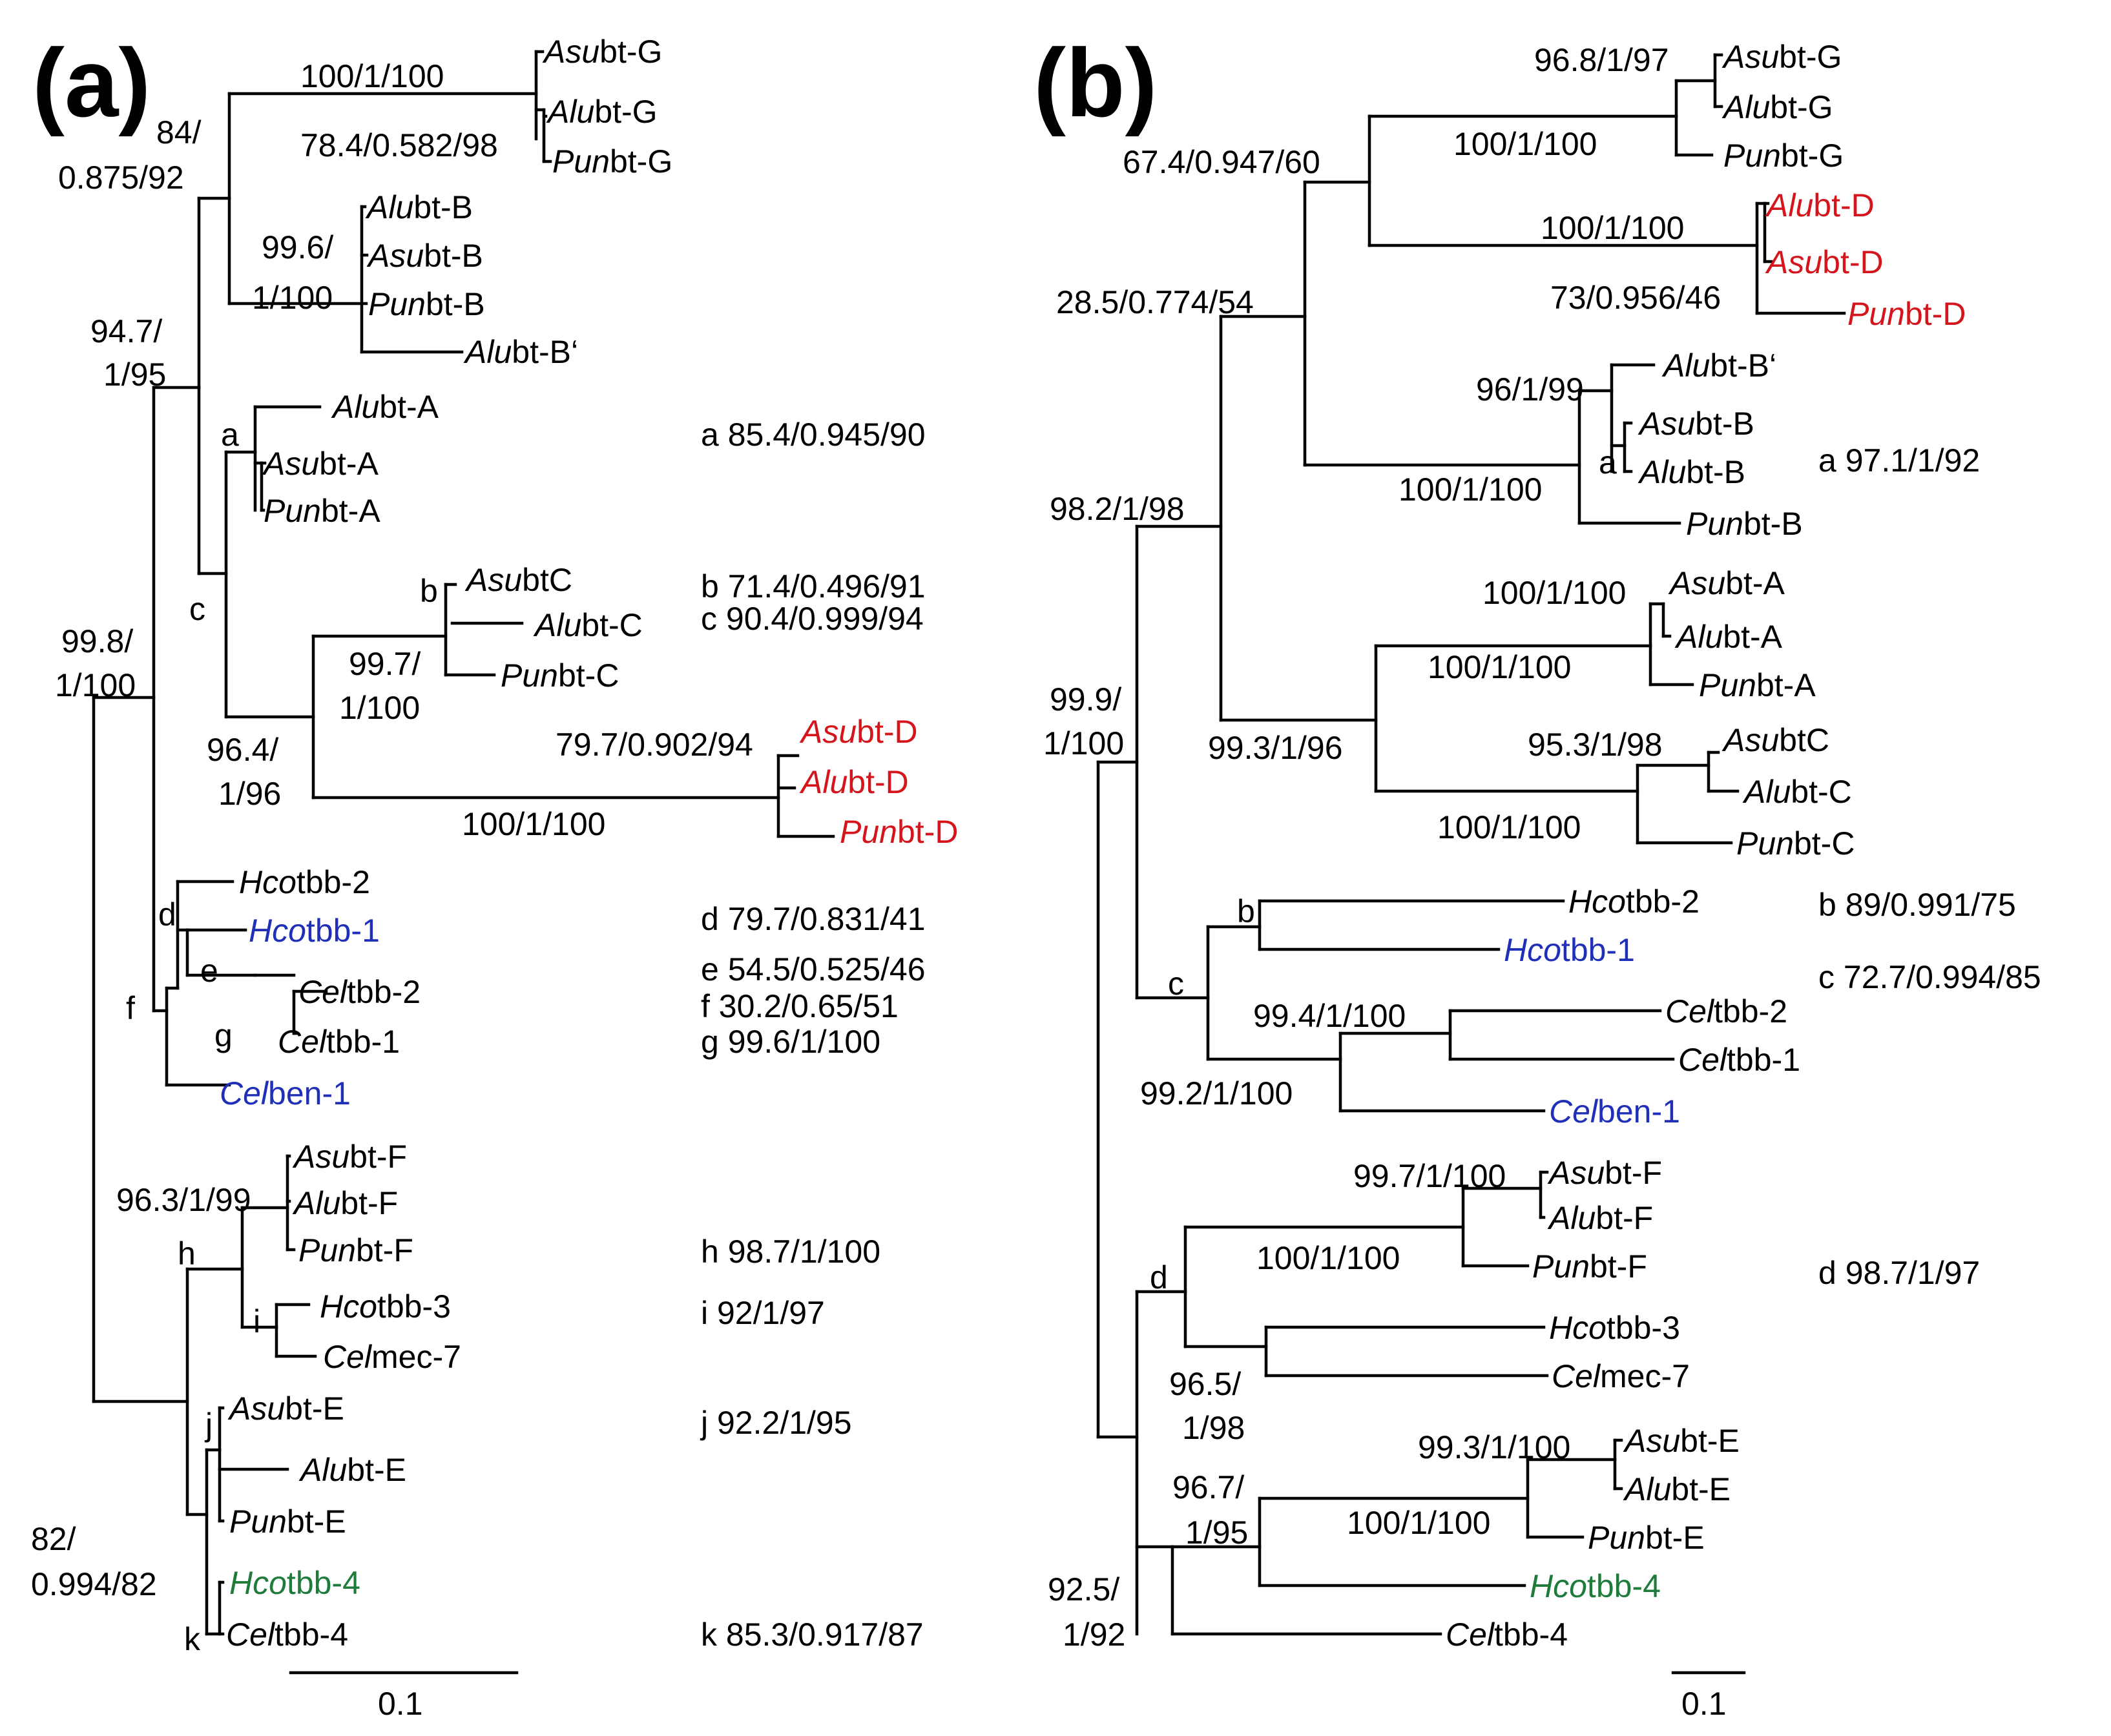 The width and height of the screenshot is (2111, 1736). Describe the element at coordinates (1208, 1487) in the screenshot. I see `support-label: 96.7/` at that location.